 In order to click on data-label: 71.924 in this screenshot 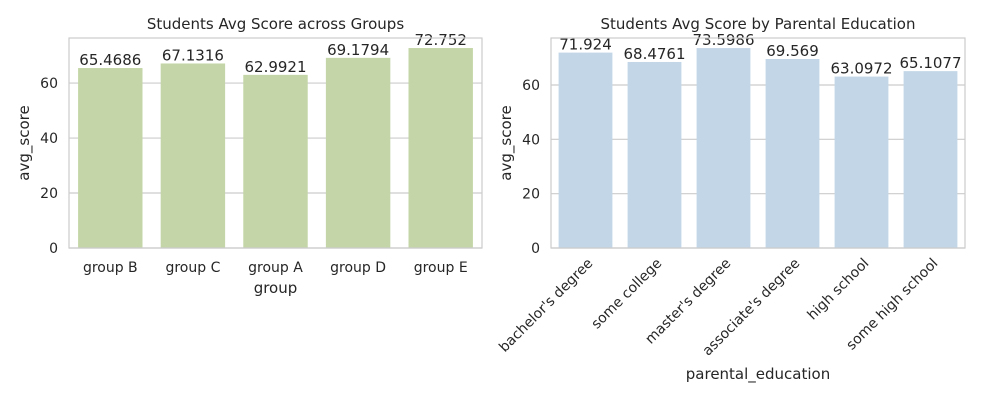, I will do `click(585, 45)`.